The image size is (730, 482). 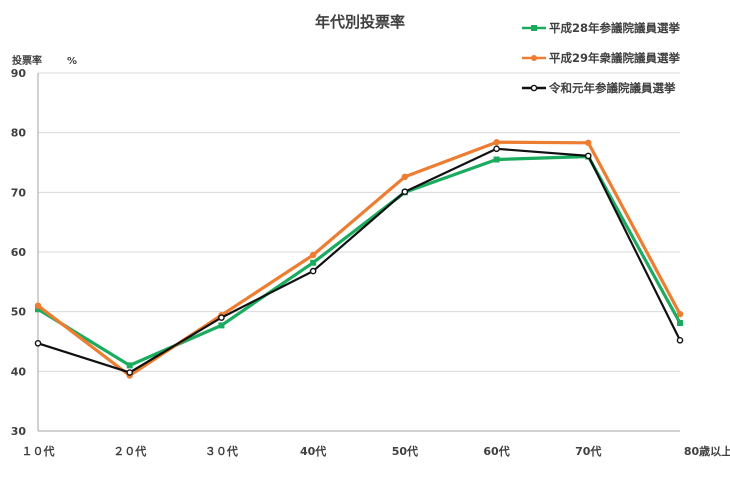 What do you see at coordinates (360, 22) in the screenshot?
I see `chart-title: 年代別投票率` at bounding box center [360, 22].